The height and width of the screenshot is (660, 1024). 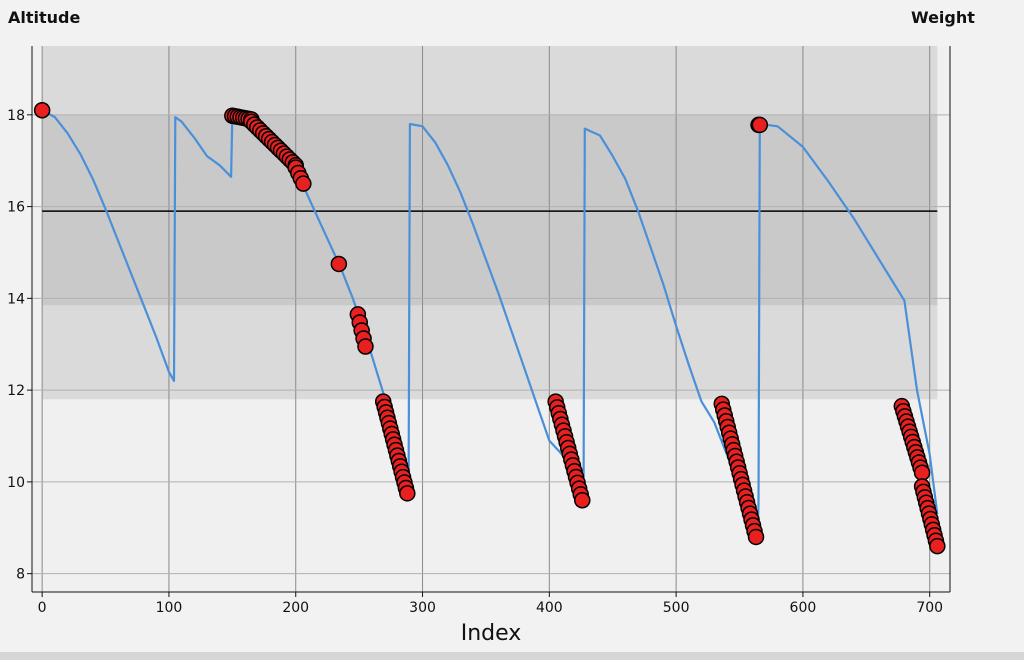 I want to click on y-tick-label: 14, so click(x=16, y=299).